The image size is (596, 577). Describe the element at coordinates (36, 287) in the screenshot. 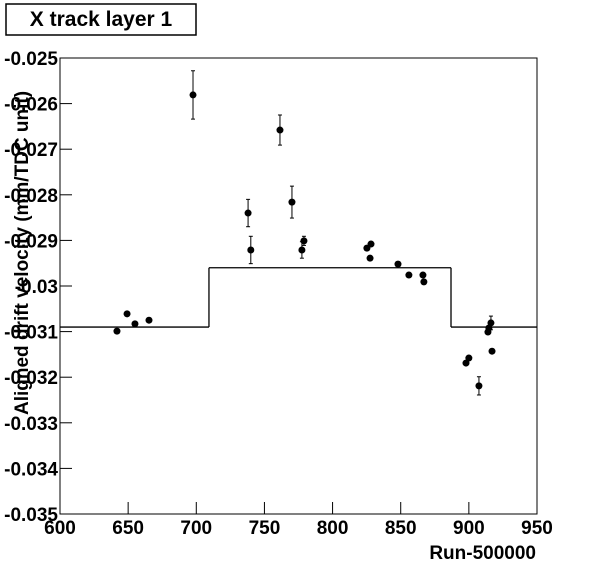

I see `y-tick-label: -0.03` at that location.